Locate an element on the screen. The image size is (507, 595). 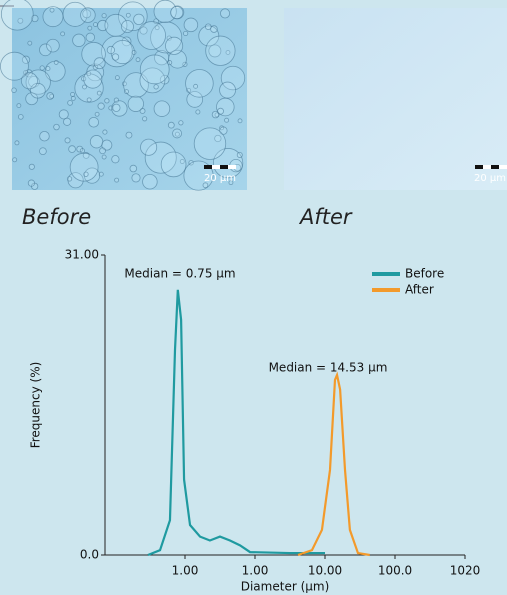
x-axis-label: Diameter (µm) is located at coordinates (285, 587).